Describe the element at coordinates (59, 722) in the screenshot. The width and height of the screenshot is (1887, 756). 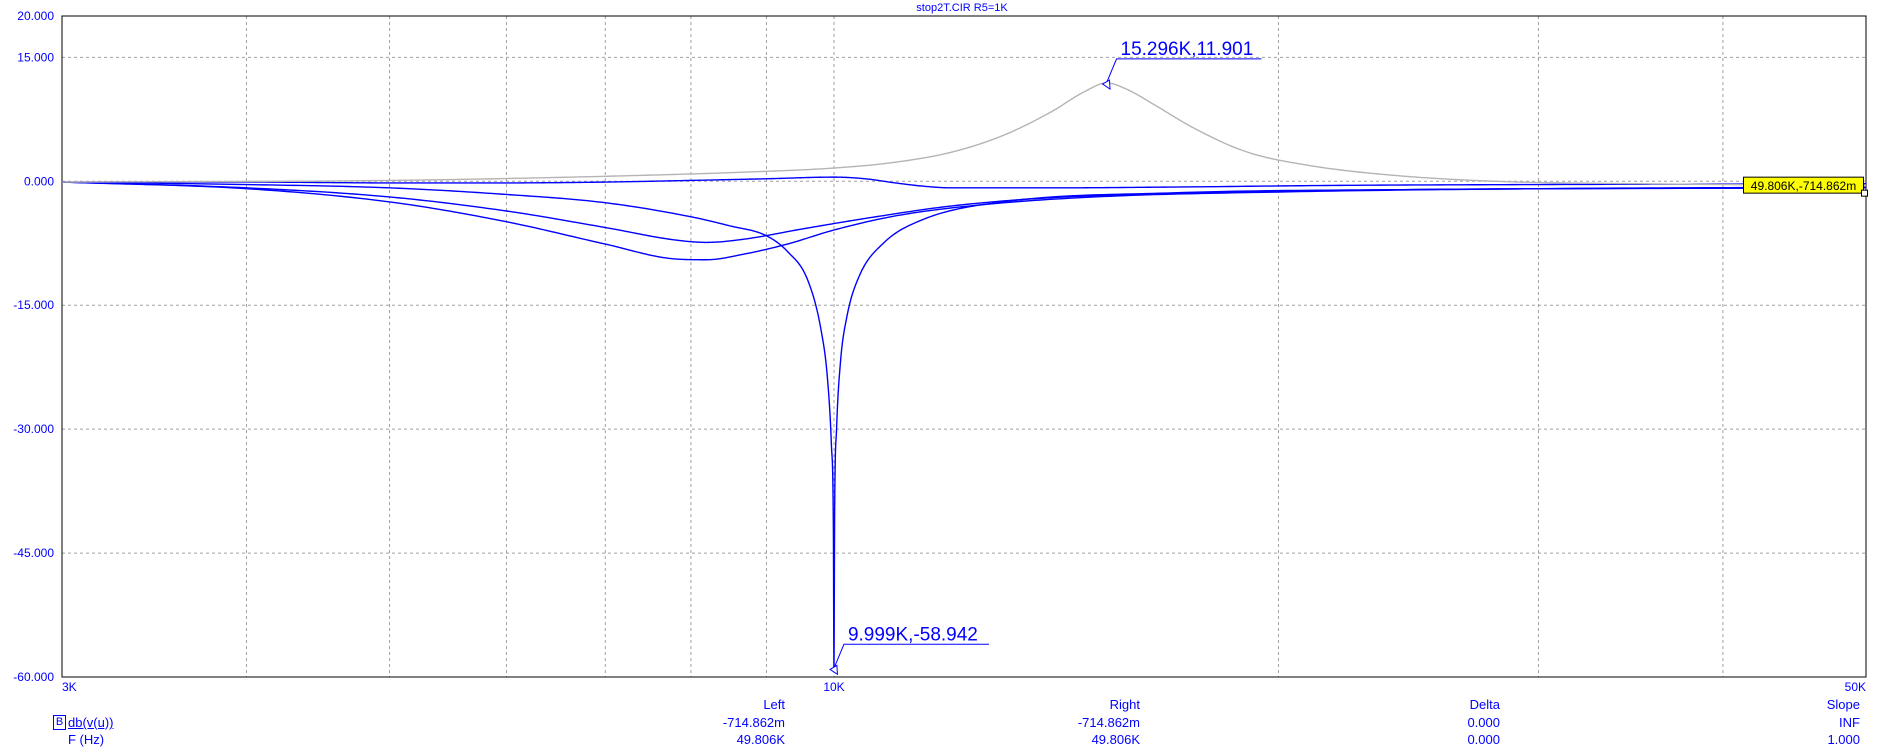
I see `readout-row-badge: B` at that location.